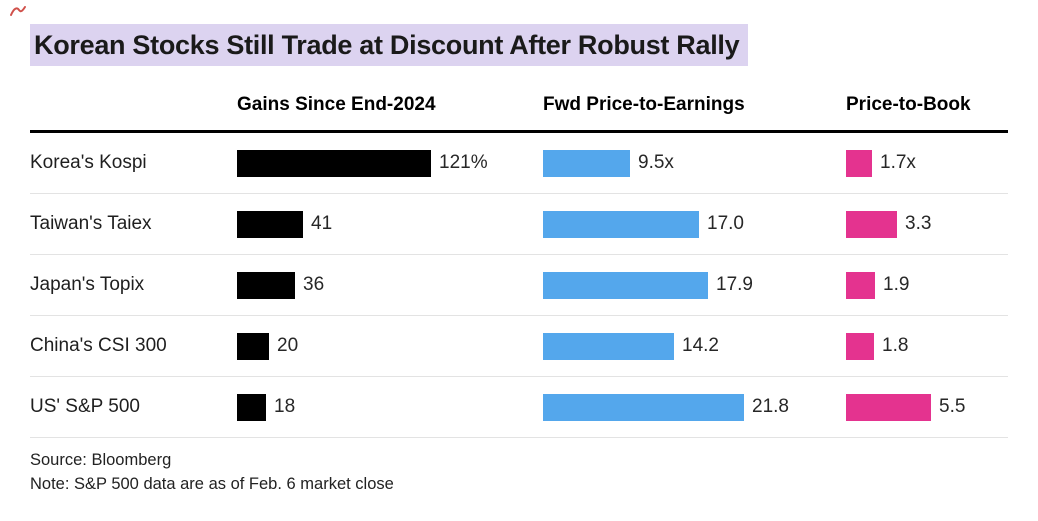 The height and width of the screenshot is (521, 1038). I want to click on fwd-pe-value: 17.9, so click(734, 285).